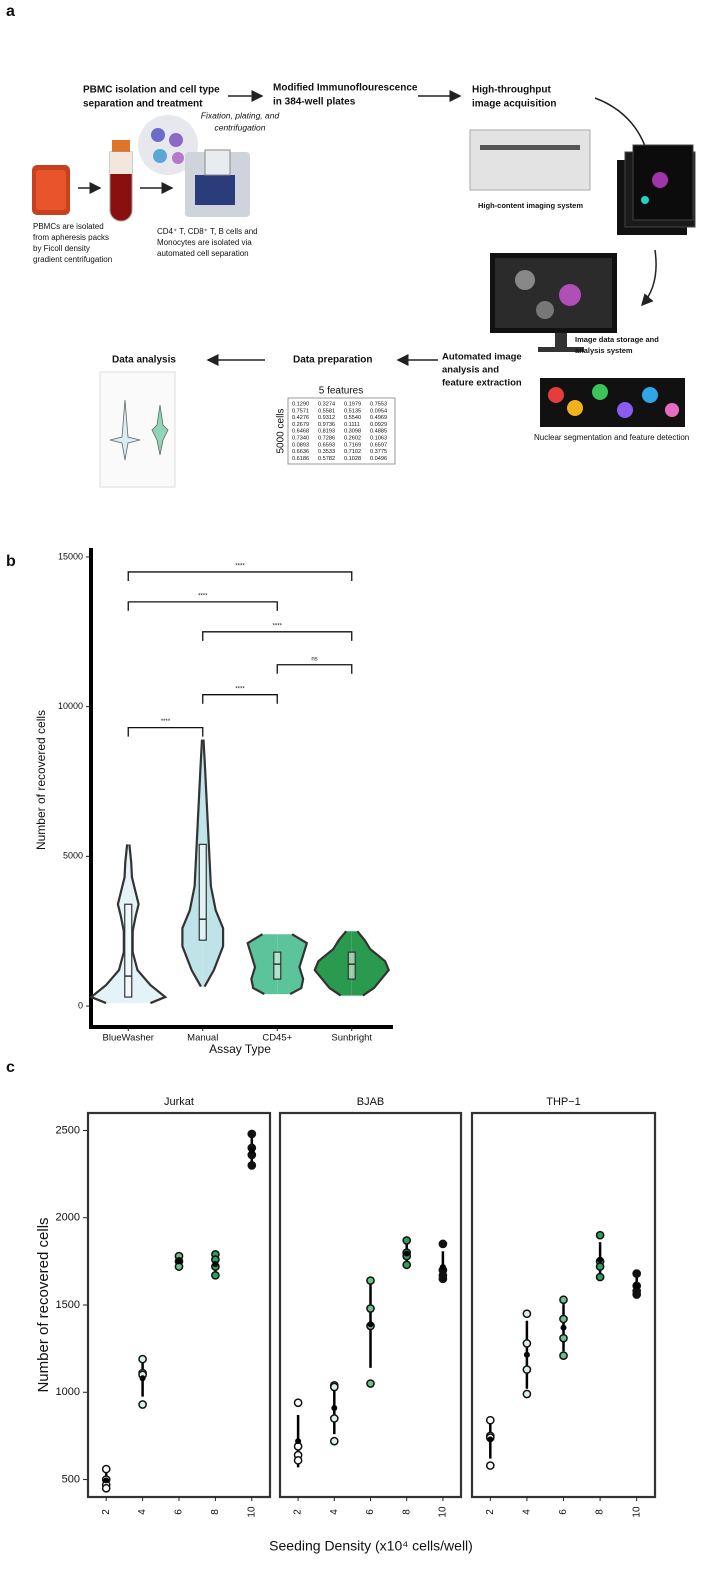  What do you see at coordinates (326, 459) in the screenshot?
I see `matrix-cell: 0.5782` at bounding box center [326, 459].